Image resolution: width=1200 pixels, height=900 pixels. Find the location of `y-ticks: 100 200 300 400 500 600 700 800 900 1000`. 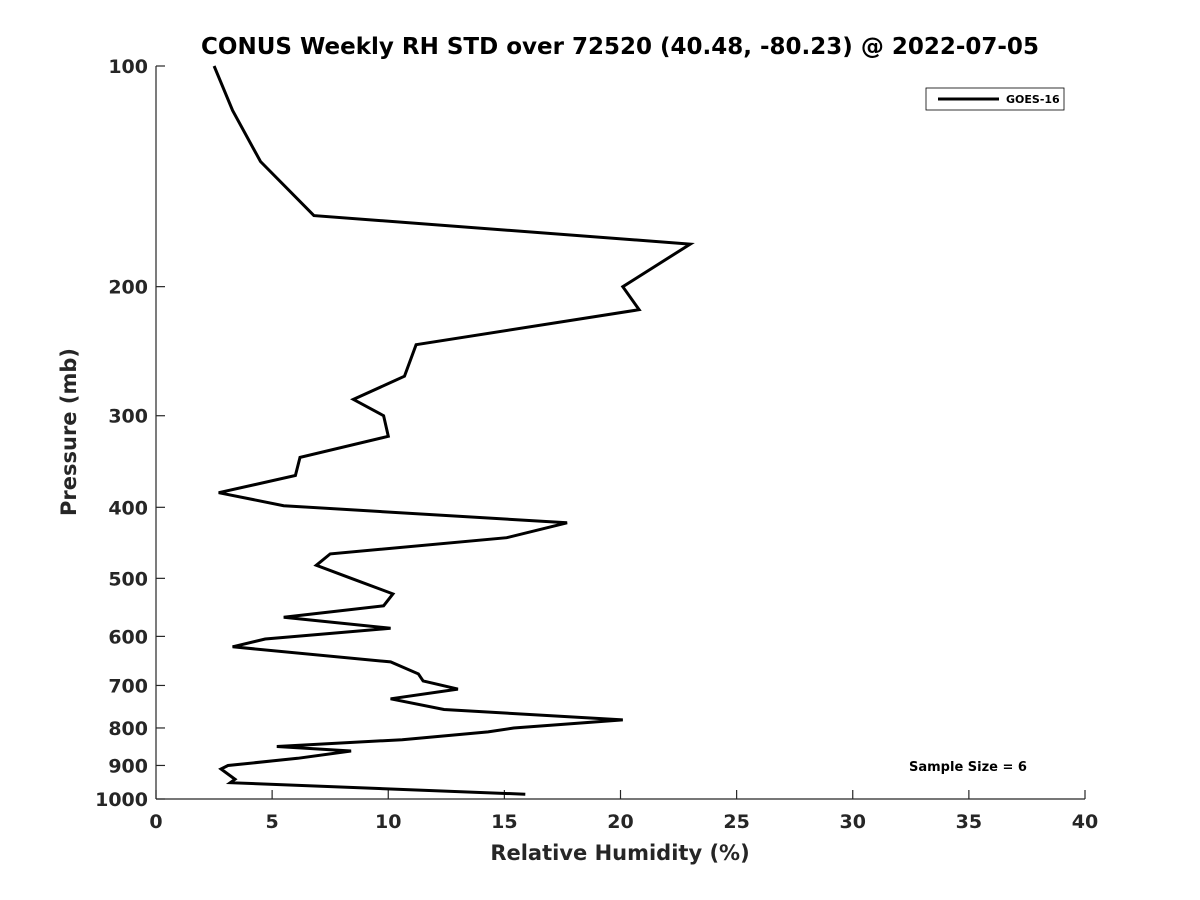

y-ticks: 100 200 300 400 500 600 700 800 900 1000 is located at coordinates (130, 433).